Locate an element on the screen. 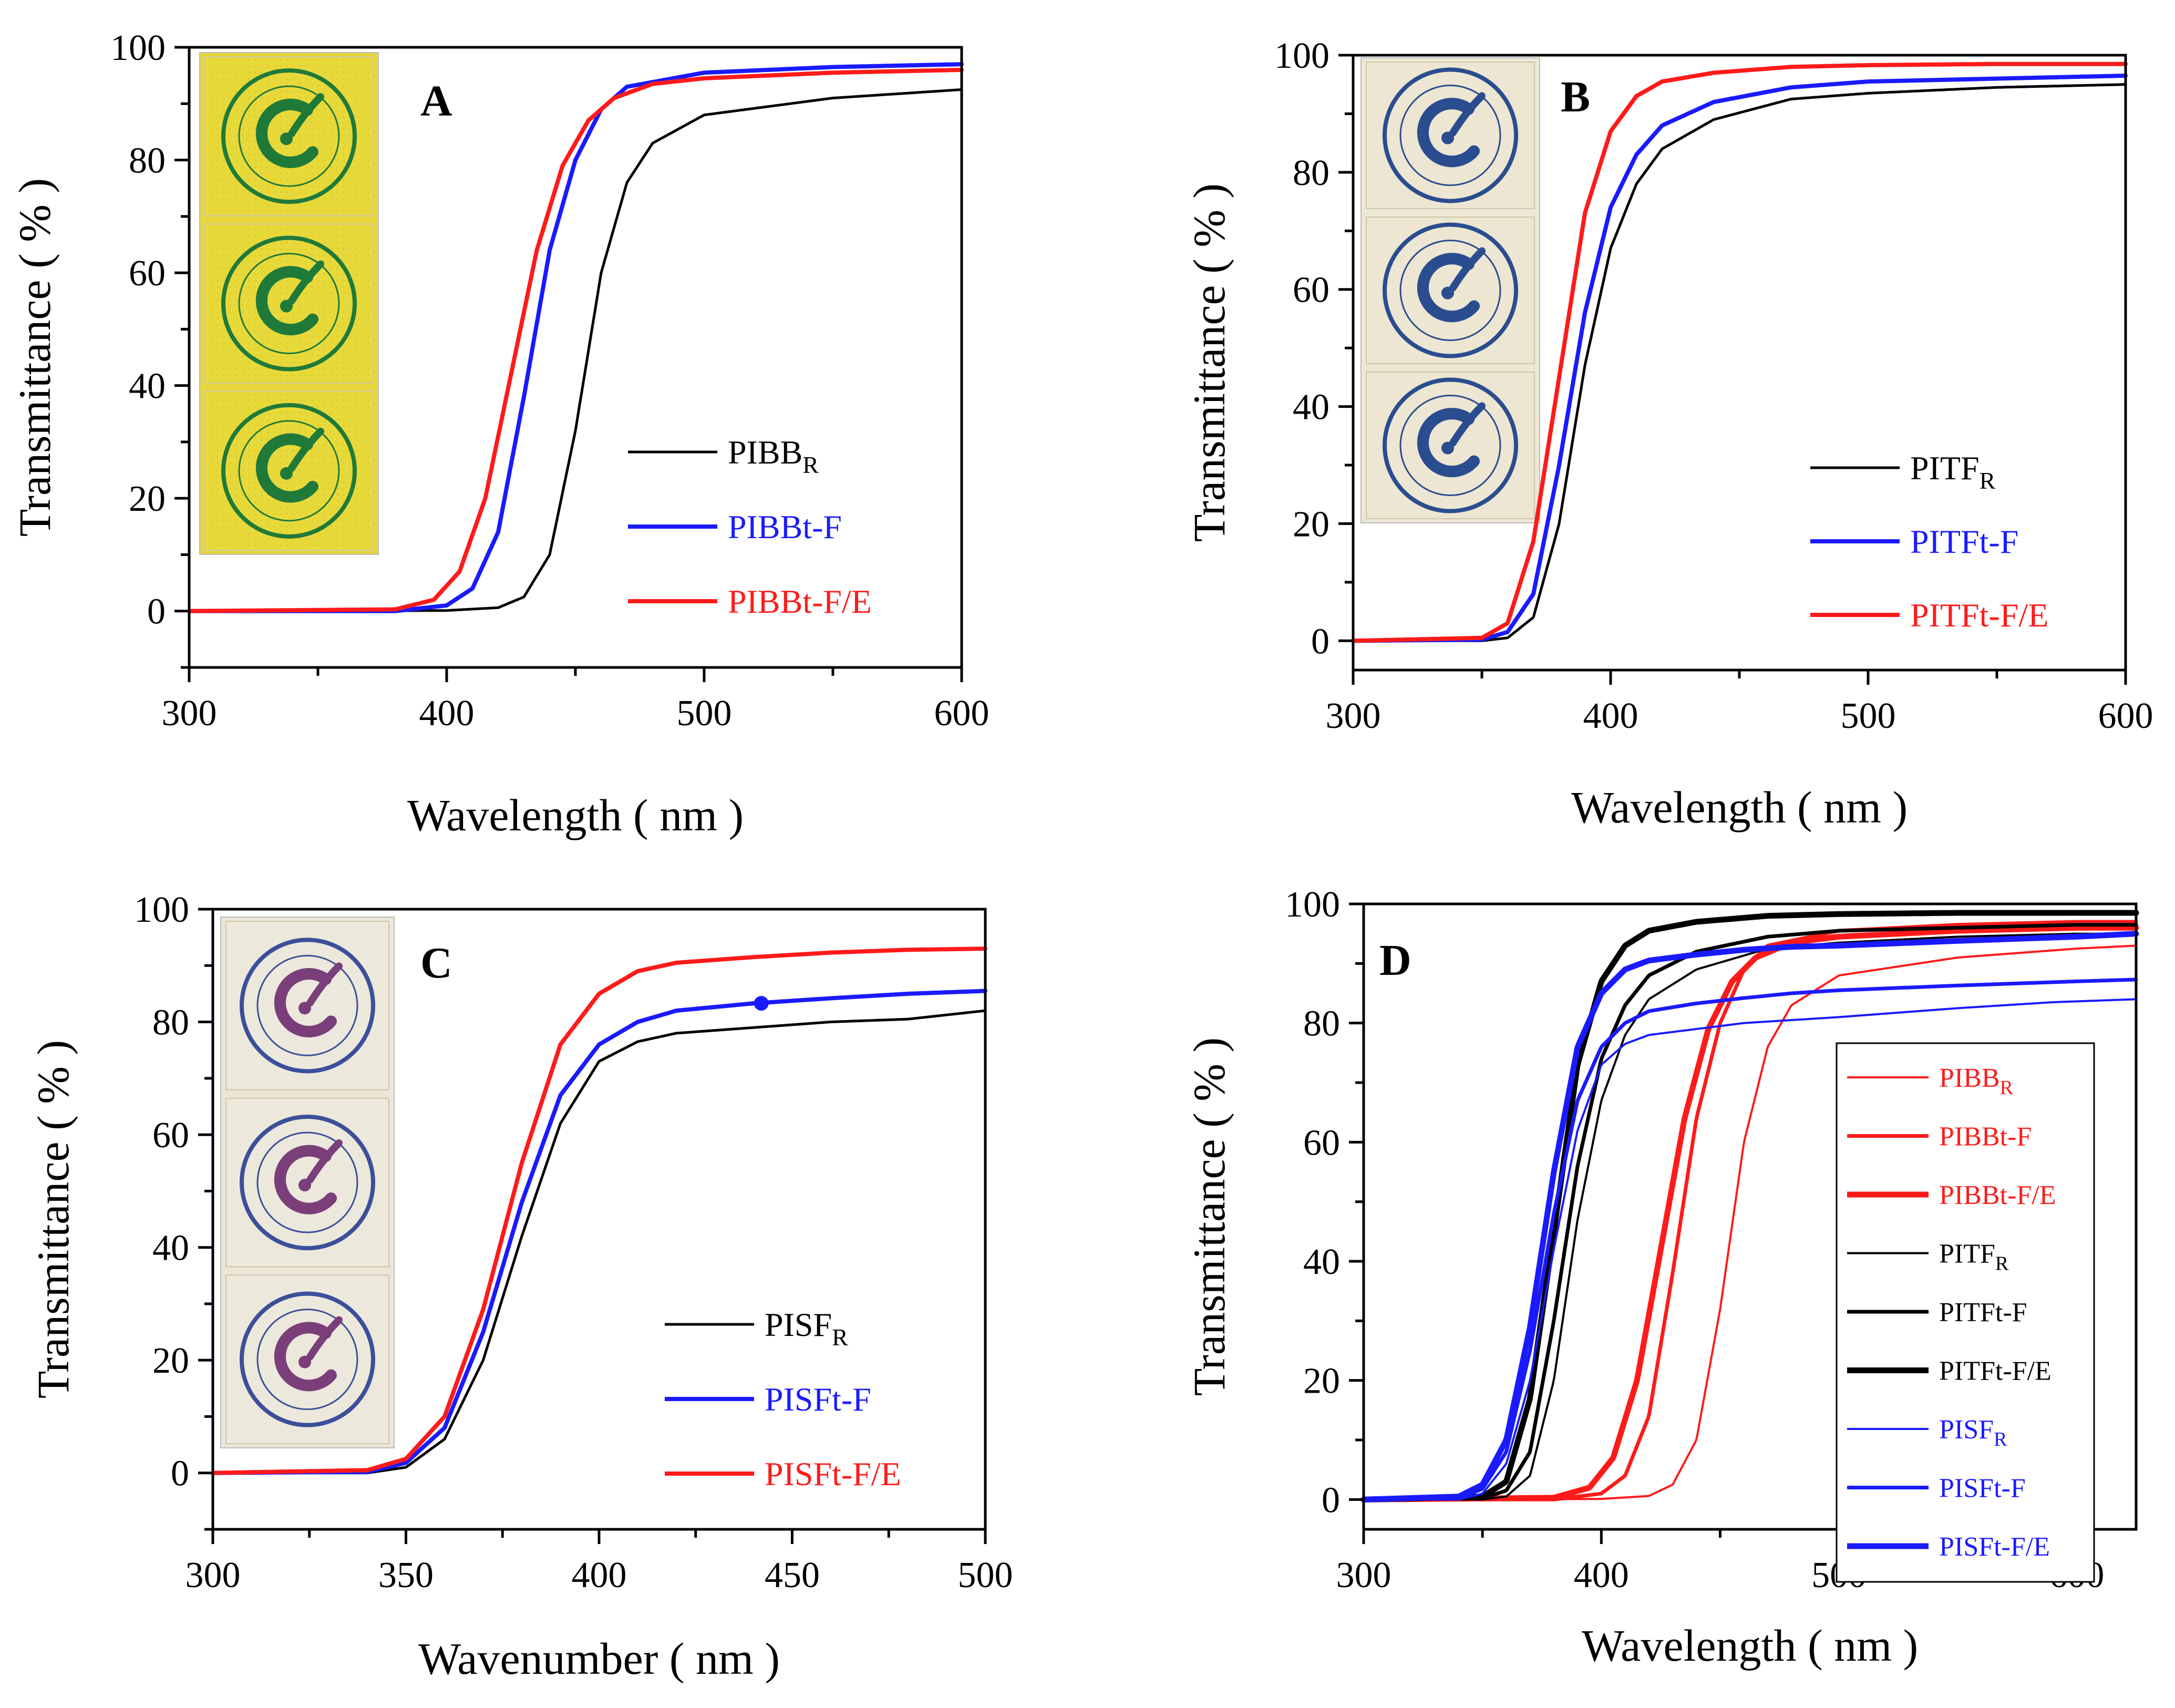  legend: PITFR PITFt-F PITFt-F/E is located at coordinates (1929, 541).